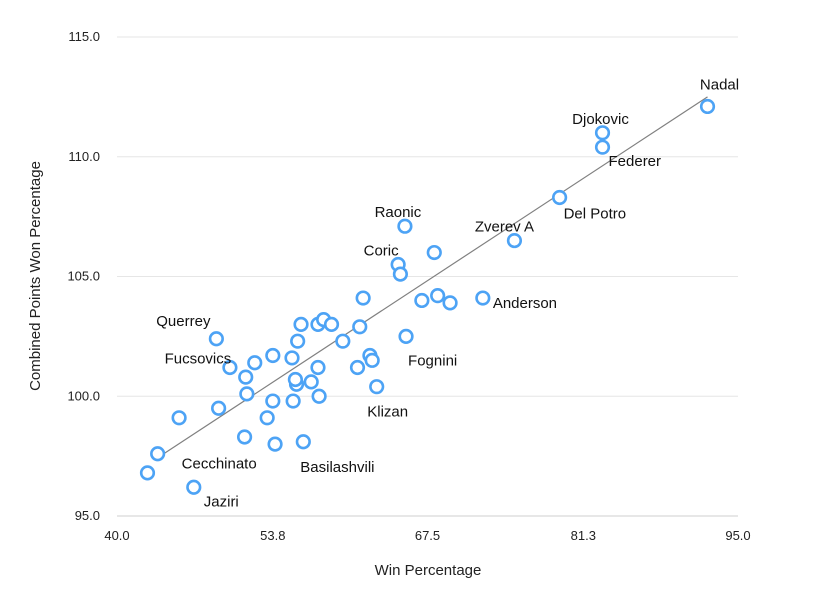 Image resolution: width=818 pixels, height=608 pixels. Describe the element at coordinates (87, 515) in the screenshot. I see `y-tick-label: 95.0` at that location.